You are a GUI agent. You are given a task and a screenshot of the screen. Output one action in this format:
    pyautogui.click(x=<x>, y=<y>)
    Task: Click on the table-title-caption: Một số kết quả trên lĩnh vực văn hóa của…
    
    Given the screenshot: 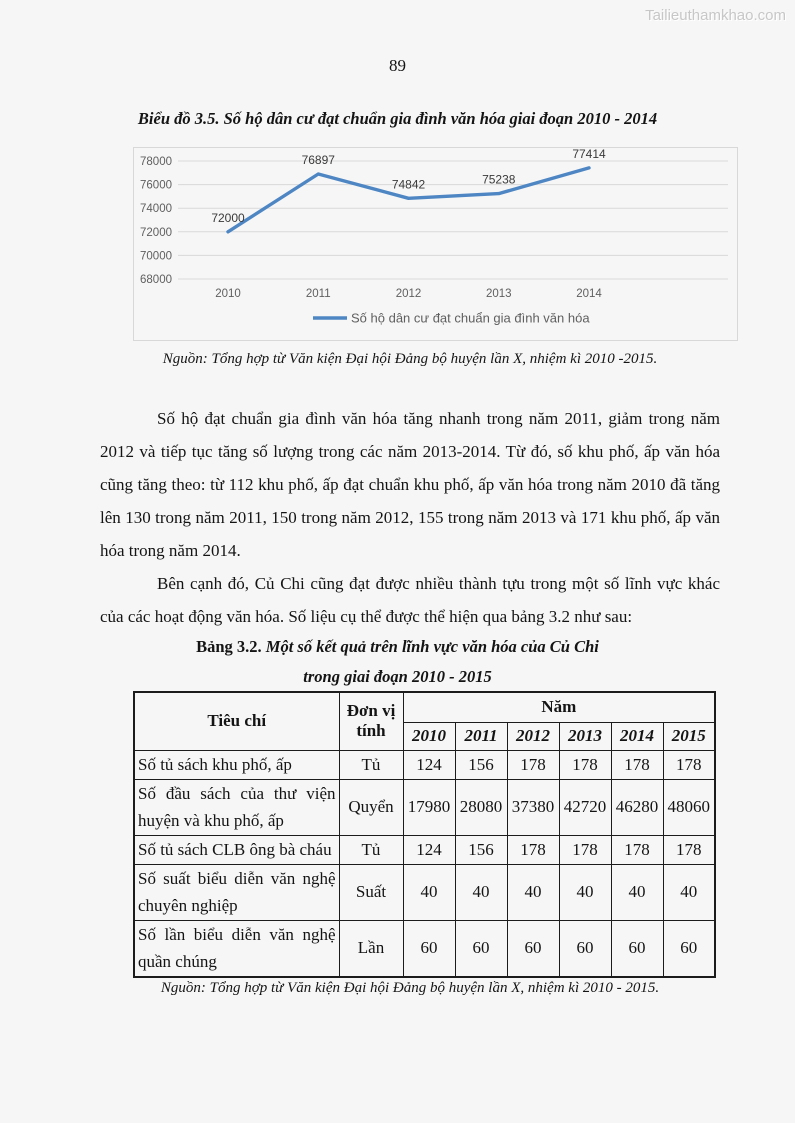 What is the action you would take?
    pyautogui.click(x=430, y=646)
    